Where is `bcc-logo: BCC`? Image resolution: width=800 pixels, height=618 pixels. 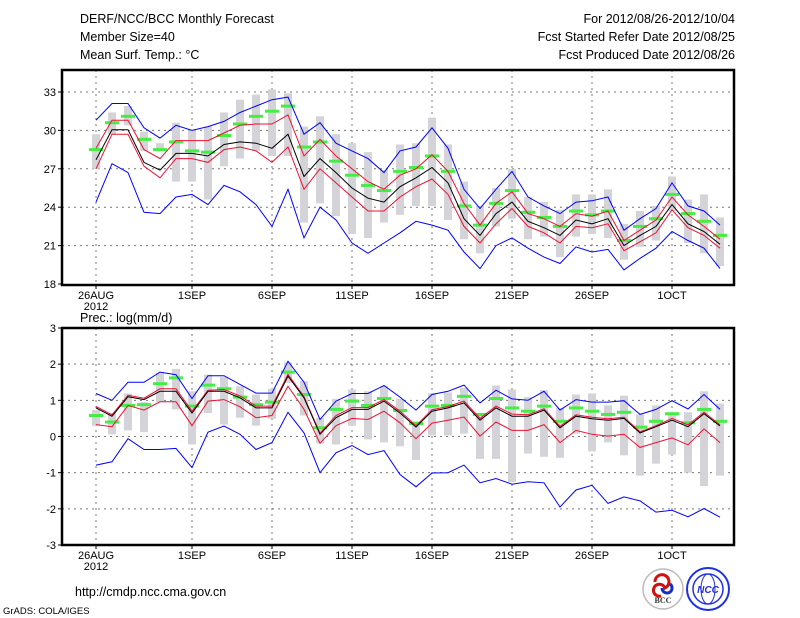
bcc-logo: BCC is located at coordinates (663, 589).